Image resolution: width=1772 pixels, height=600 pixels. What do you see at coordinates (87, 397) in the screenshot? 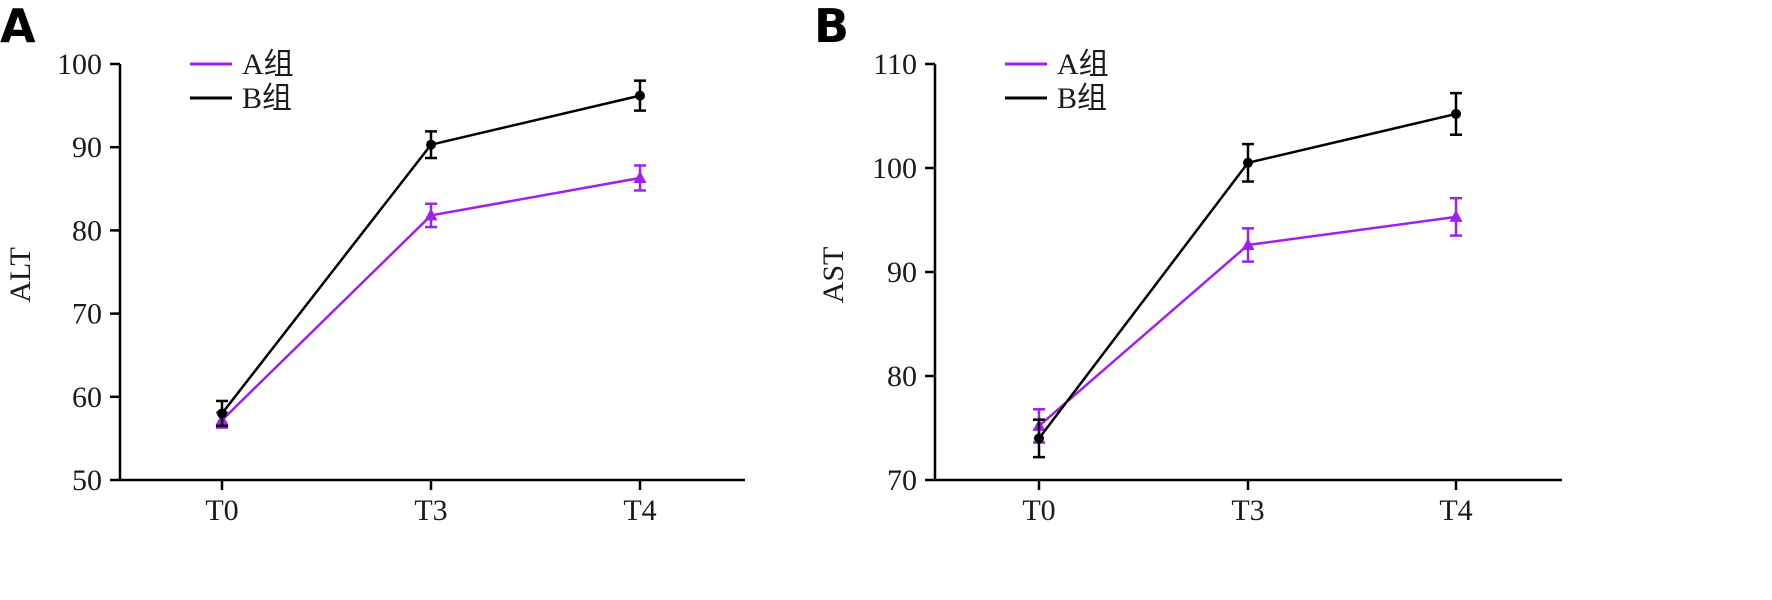
I see `y-tick-label: 60` at bounding box center [87, 397].